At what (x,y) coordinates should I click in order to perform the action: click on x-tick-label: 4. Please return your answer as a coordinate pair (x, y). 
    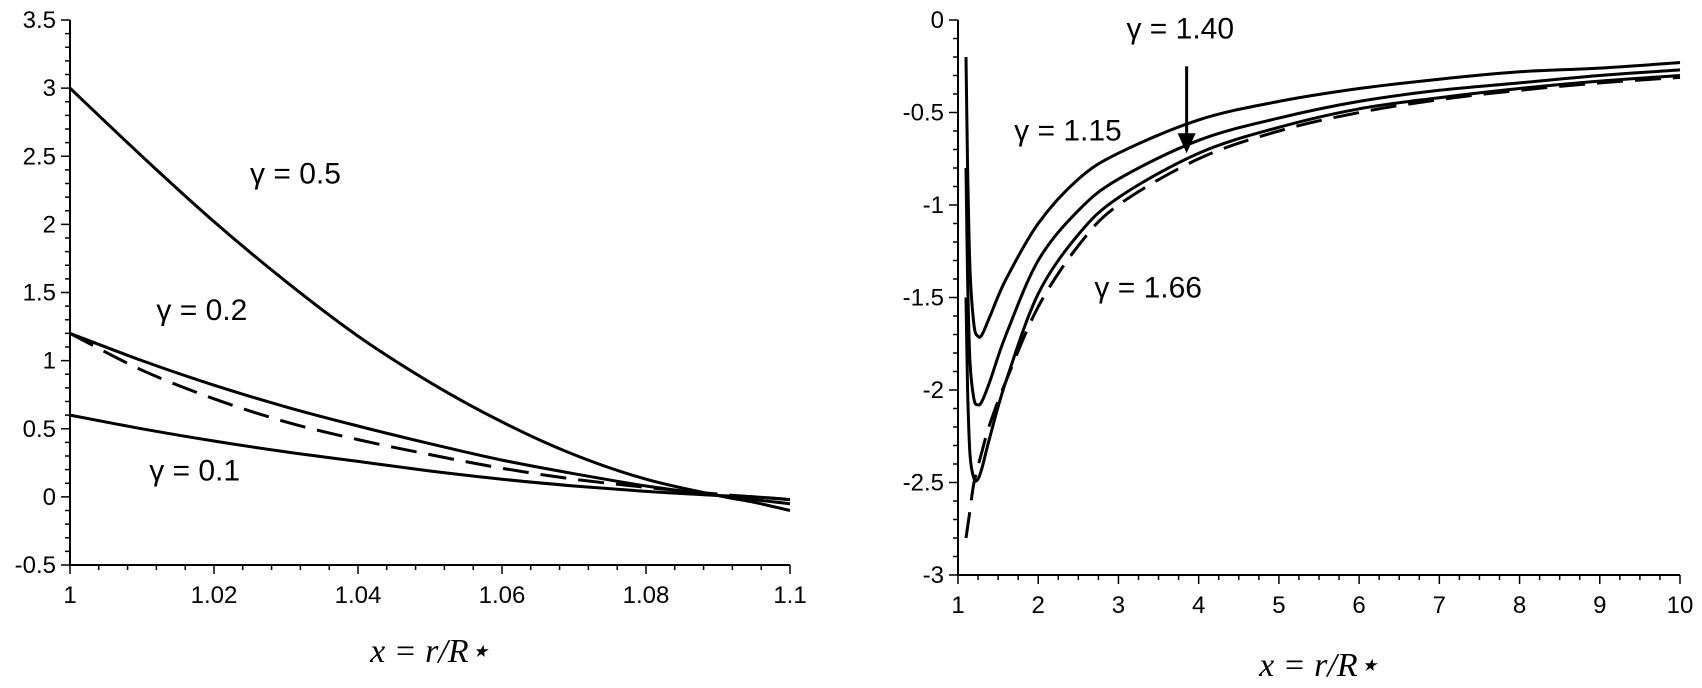
    Looking at the image, I should click on (1198, 605).